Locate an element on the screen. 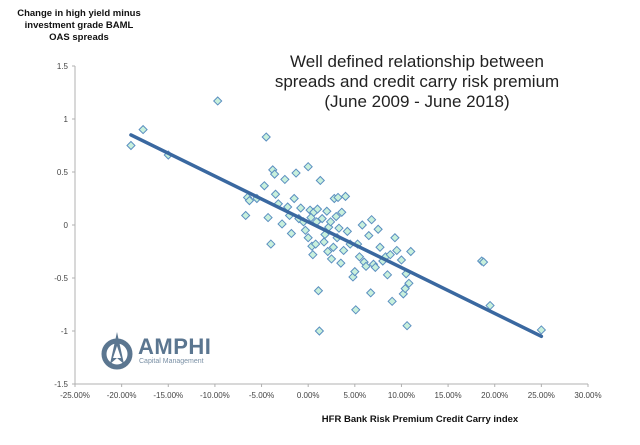  x-tick-label: -20.00% is located at coordinates (122, 395).